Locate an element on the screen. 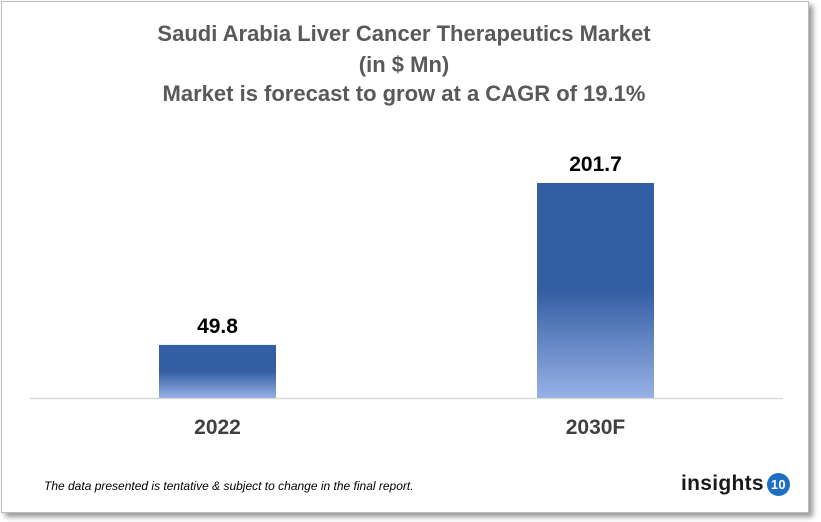 This screenshot has width=821, height=522. data-label: 201.7 is located at coordinates (595, 164).